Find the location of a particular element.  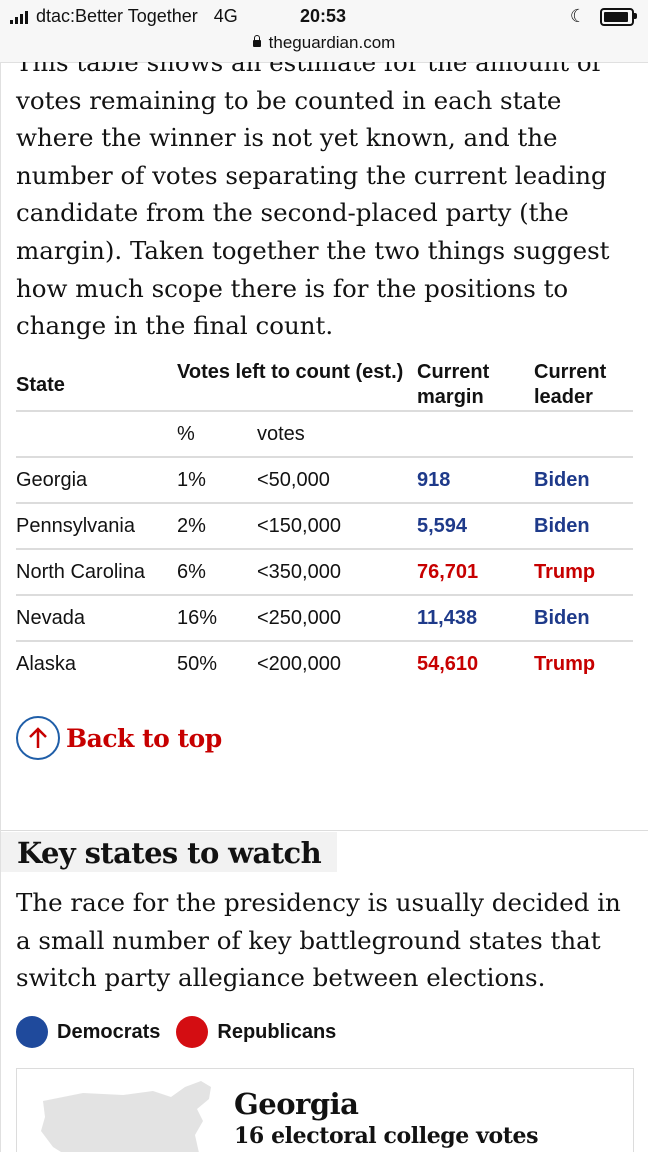

cell-percent: 1% is located at coordinates (217, 479).